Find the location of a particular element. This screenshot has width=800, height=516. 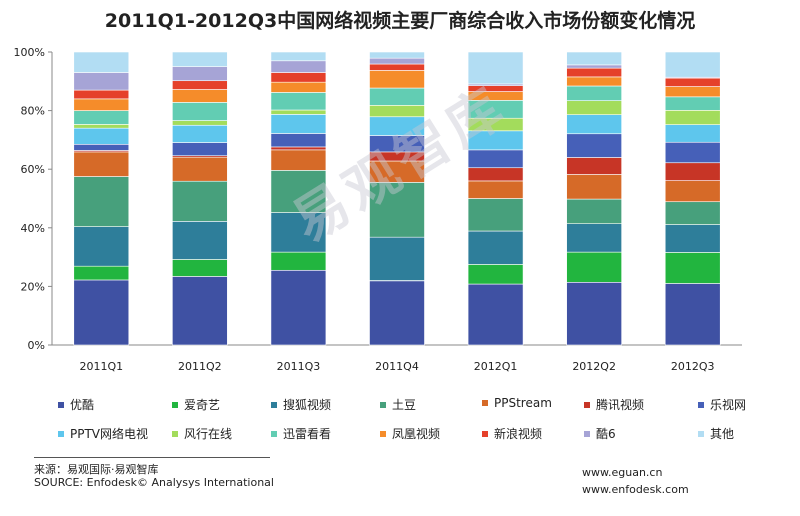

legend-item: PPTV网络电视 is located at coordinates (103, 433).